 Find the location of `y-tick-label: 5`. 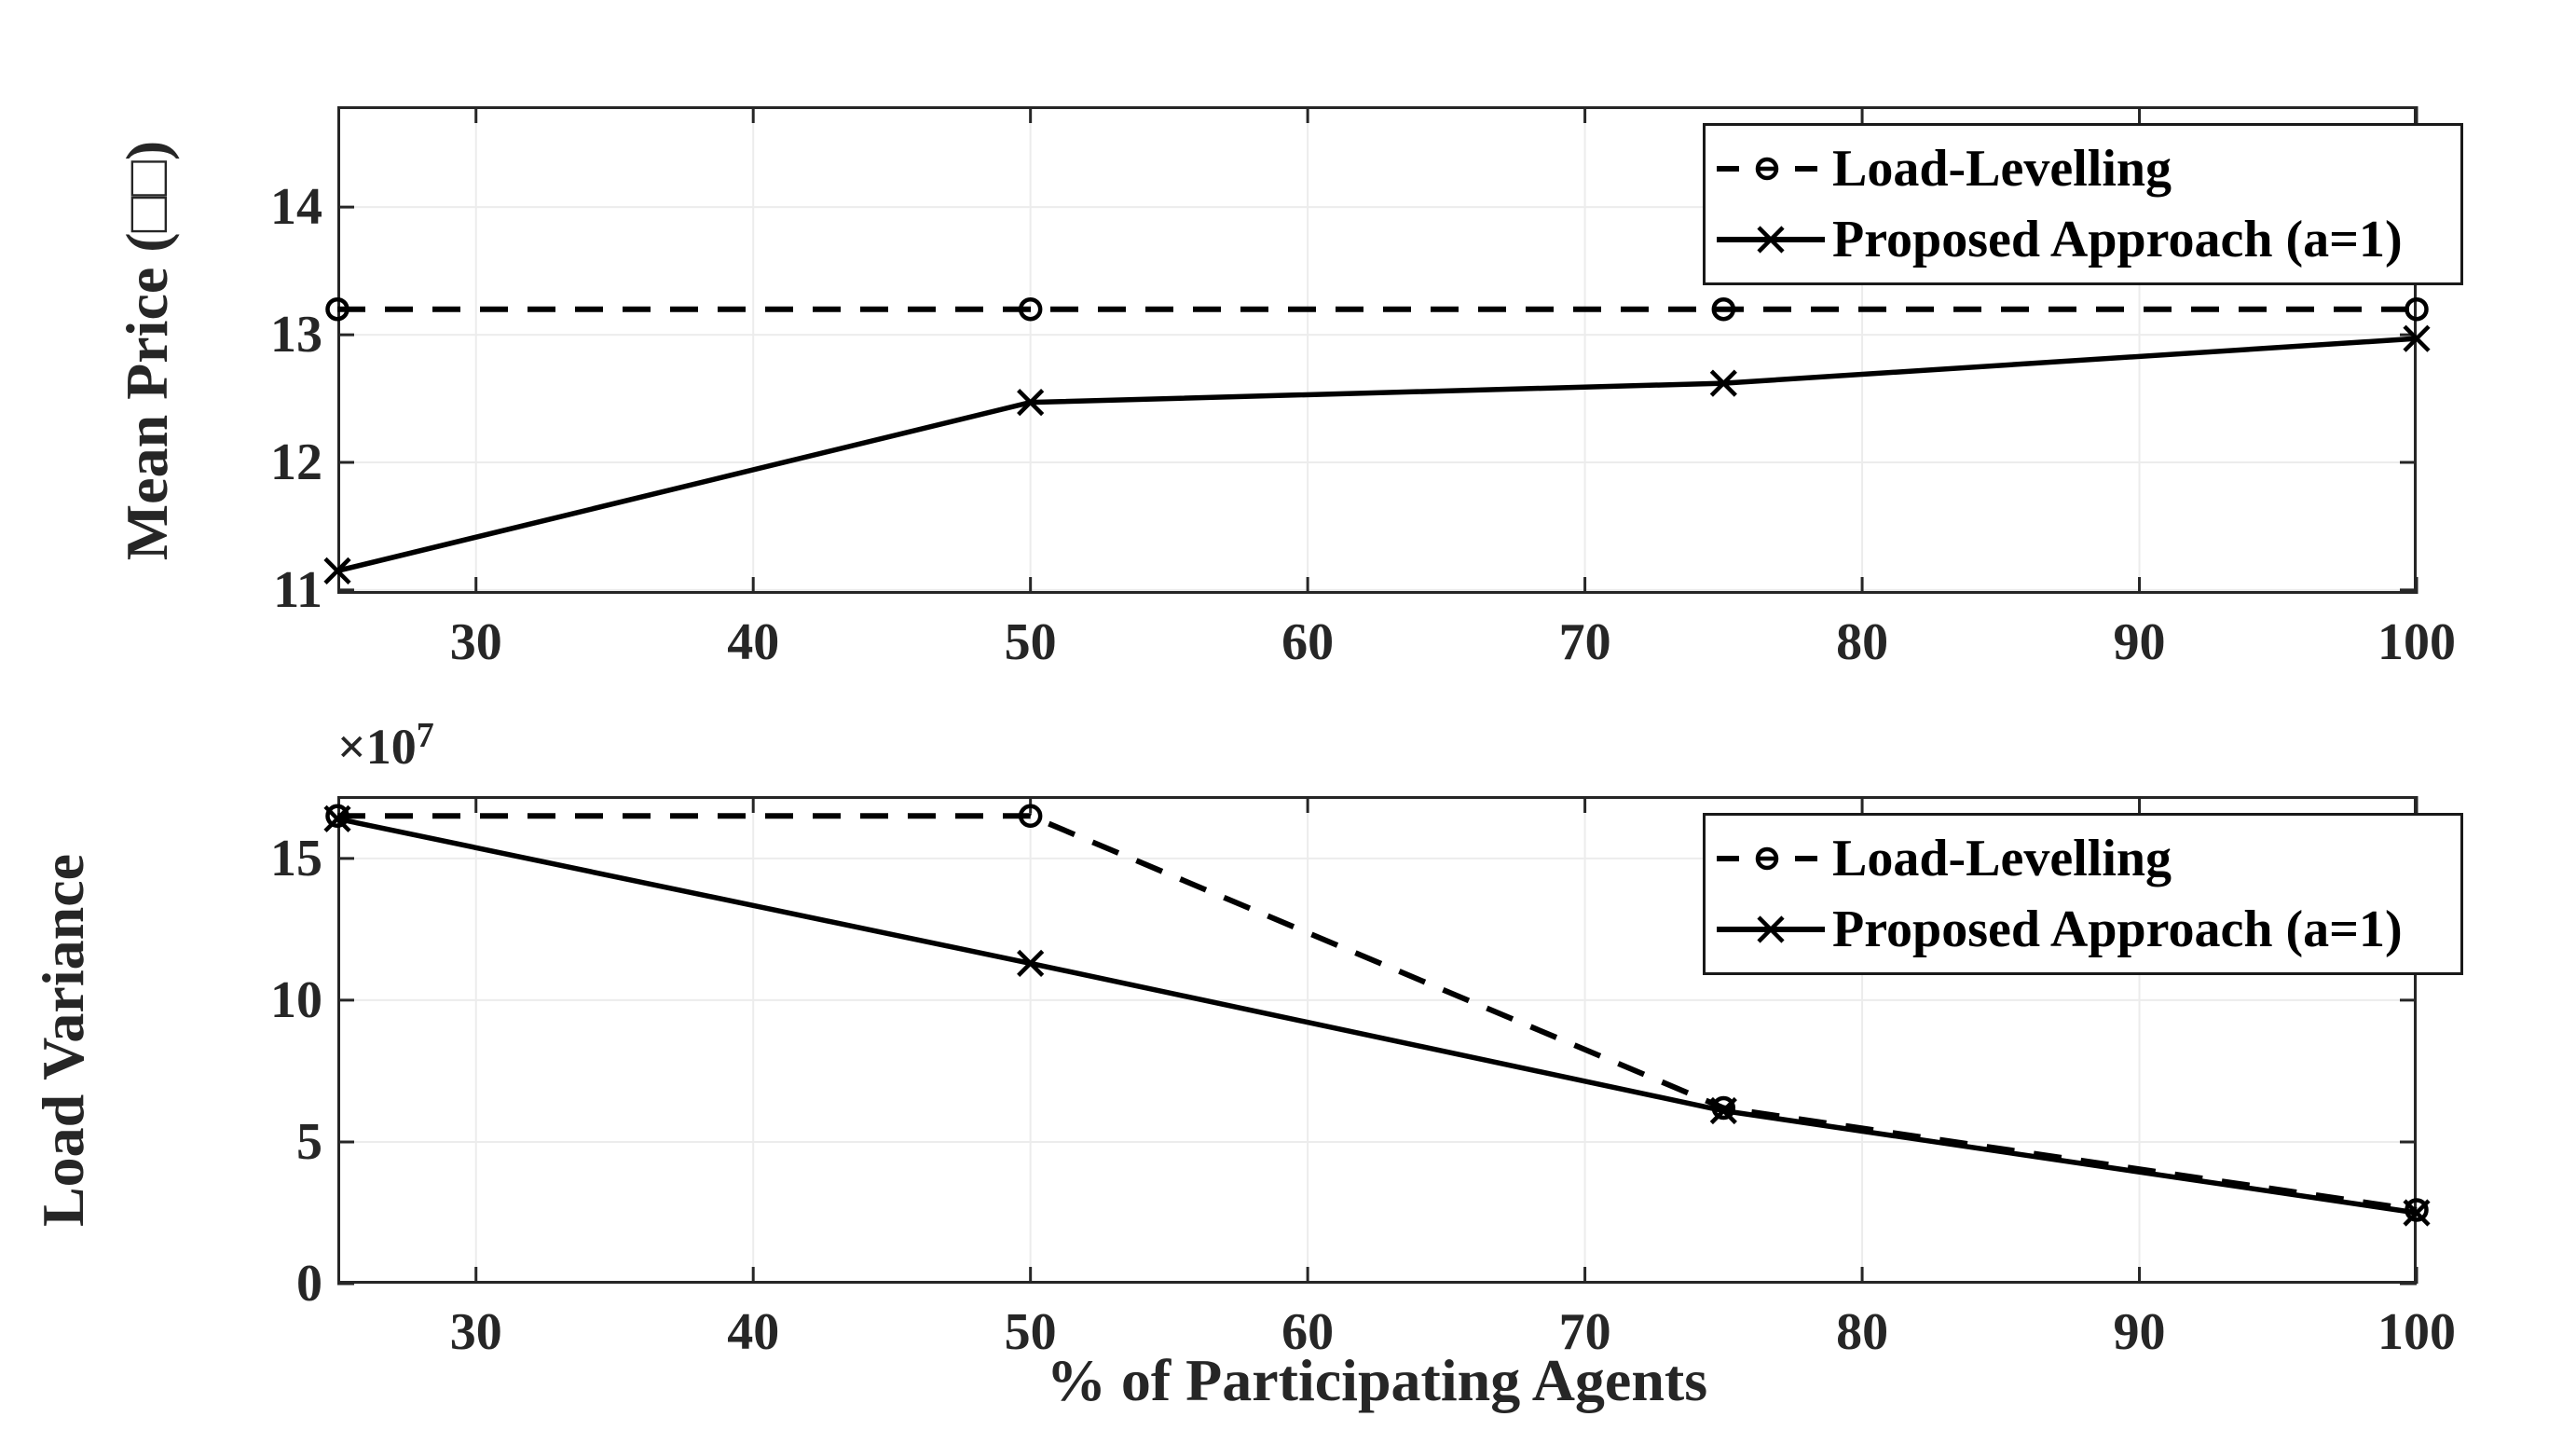

y-tick-label: 5 is located at coordinates (309, 1141).